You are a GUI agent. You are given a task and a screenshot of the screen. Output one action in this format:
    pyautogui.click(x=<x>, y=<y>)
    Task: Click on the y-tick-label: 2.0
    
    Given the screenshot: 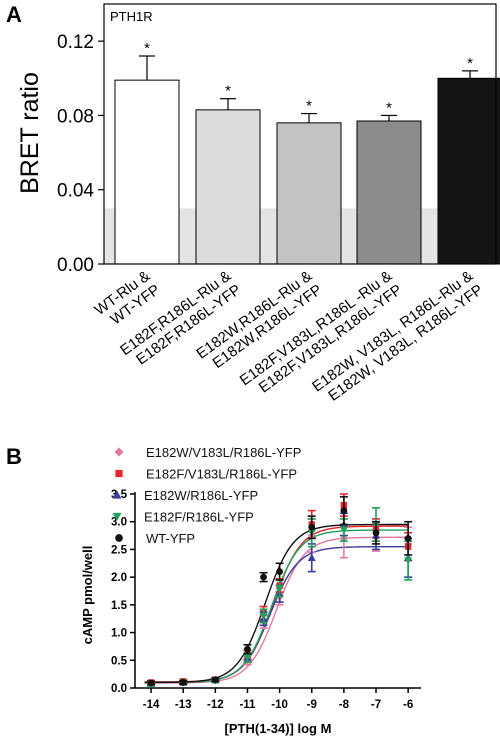 What is the action you would take?
    pyautogui.click(x=119, y=578)
    